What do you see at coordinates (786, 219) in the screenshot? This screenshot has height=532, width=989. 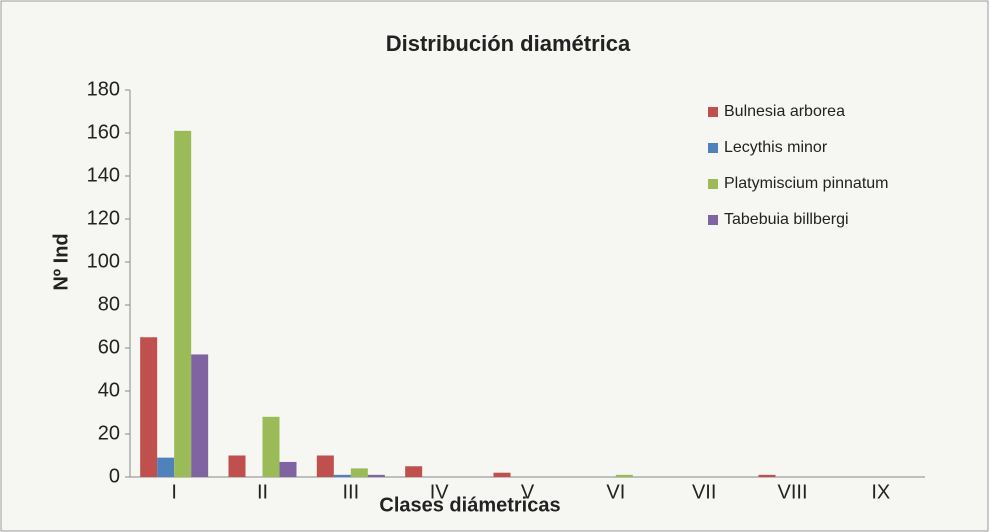 I see `legend-label: Tabebuia billbergi` at bounding box center [786, 219].